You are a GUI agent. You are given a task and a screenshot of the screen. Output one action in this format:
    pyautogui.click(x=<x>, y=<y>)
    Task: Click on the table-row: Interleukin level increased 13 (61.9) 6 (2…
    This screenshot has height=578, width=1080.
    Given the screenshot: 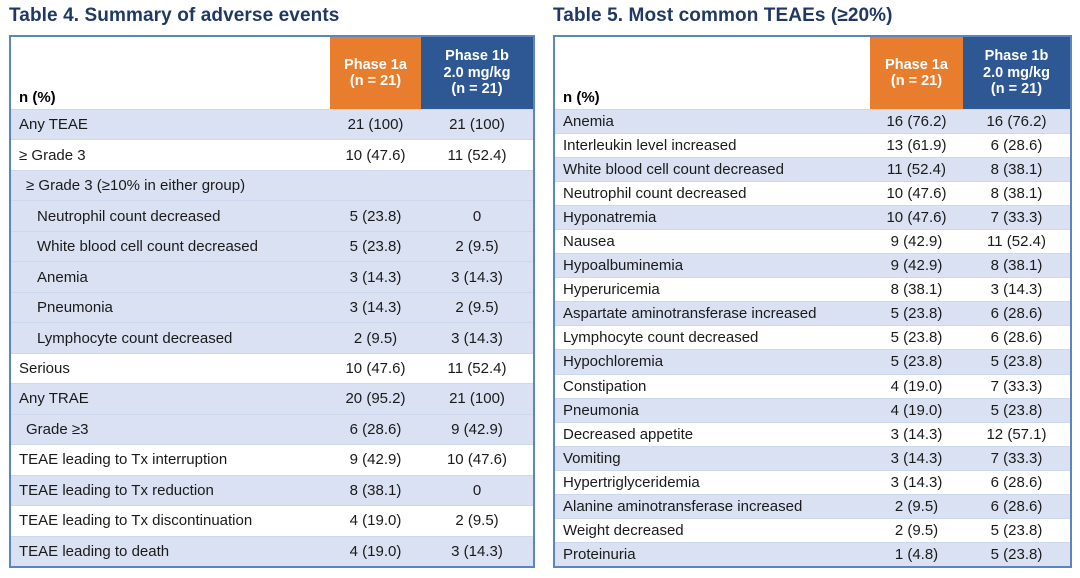 What is the action you would take?
    pyautogui.click(x=812, y=145)
    